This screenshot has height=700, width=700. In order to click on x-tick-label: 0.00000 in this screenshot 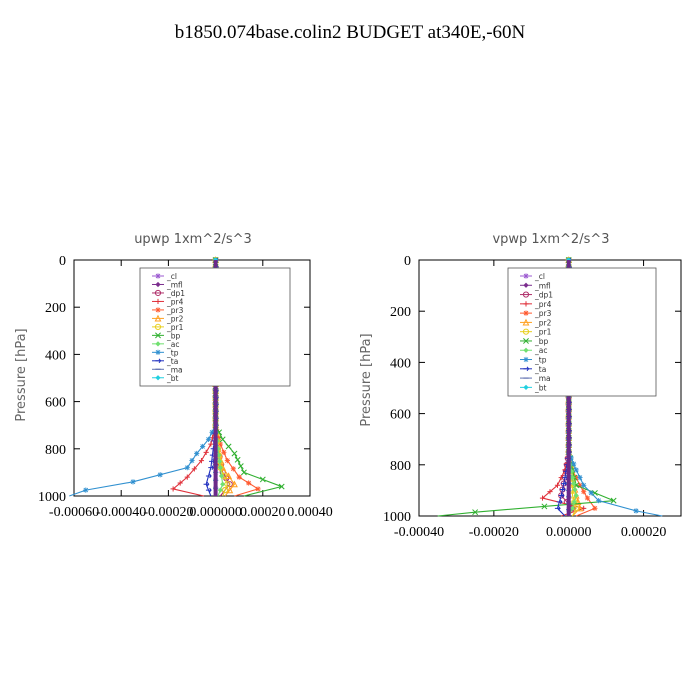, I will do `click(569, 532)`.